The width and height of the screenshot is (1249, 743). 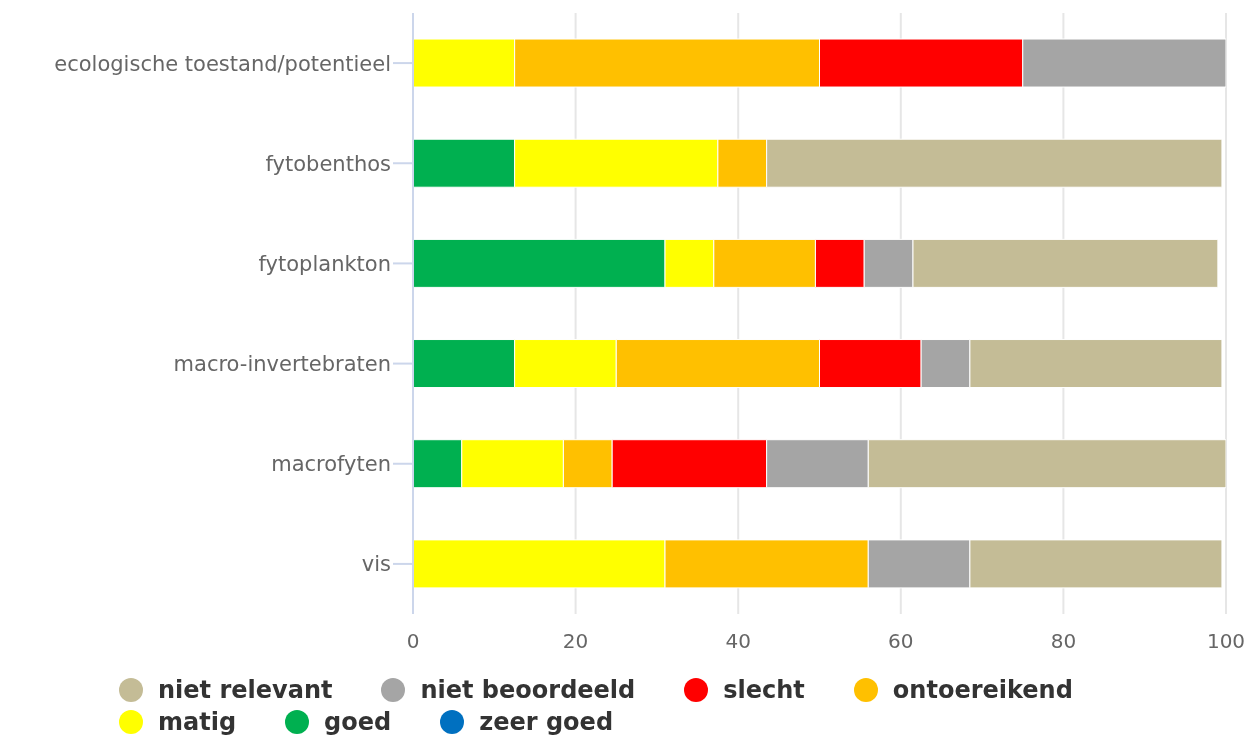 What do you see at coordinates (245, 690) in the screenshot?
I see `legend-label: niet relevant` at bounding box center [245, 690].